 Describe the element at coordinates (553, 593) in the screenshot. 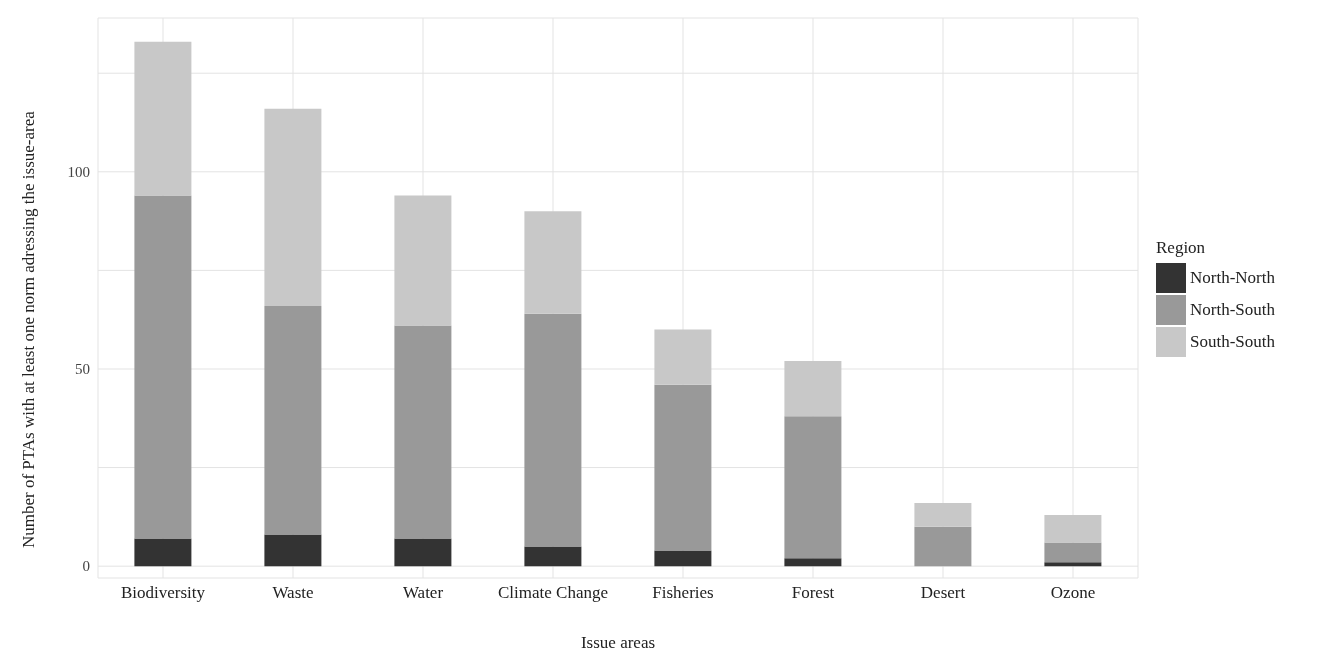

I see `x-tick-label: Climate Change` at that location.